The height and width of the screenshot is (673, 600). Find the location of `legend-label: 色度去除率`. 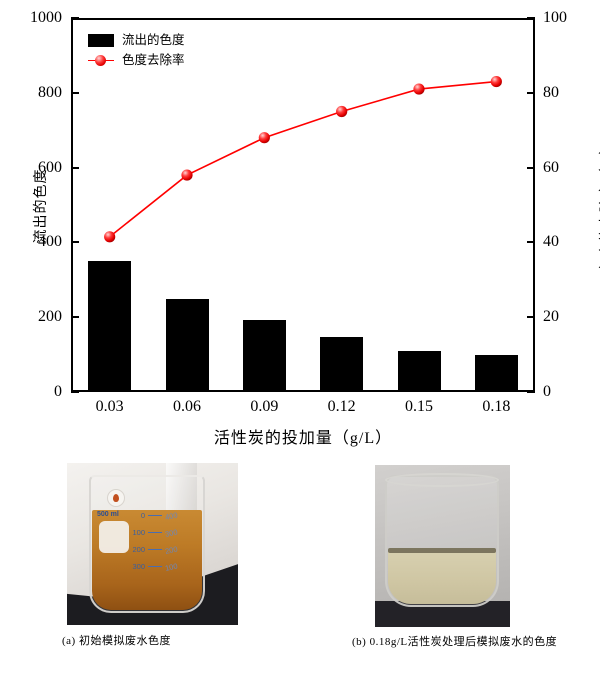

legend-label: 色度去除率 is located at coordinates (153, 60).